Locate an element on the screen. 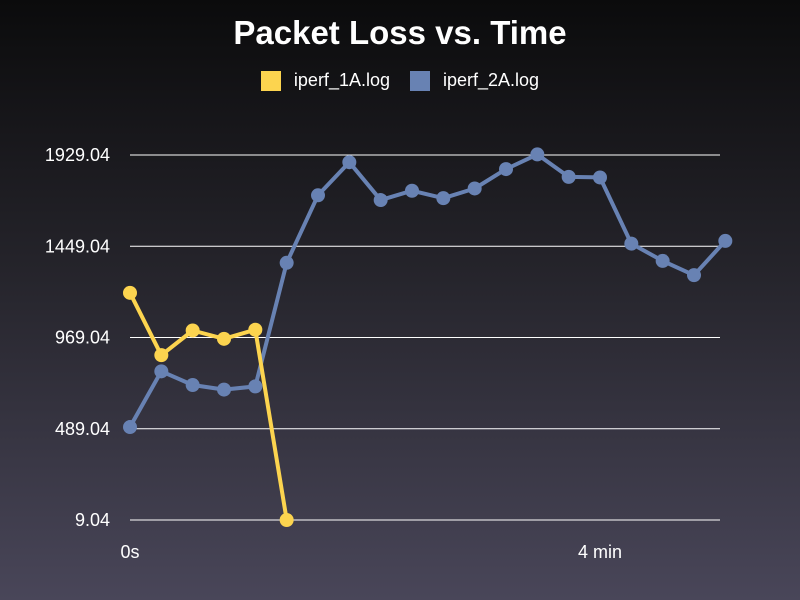 This screenshot has height=600, width=800. y-tick-label: 1449.04 is located at coordinates (77, 246).